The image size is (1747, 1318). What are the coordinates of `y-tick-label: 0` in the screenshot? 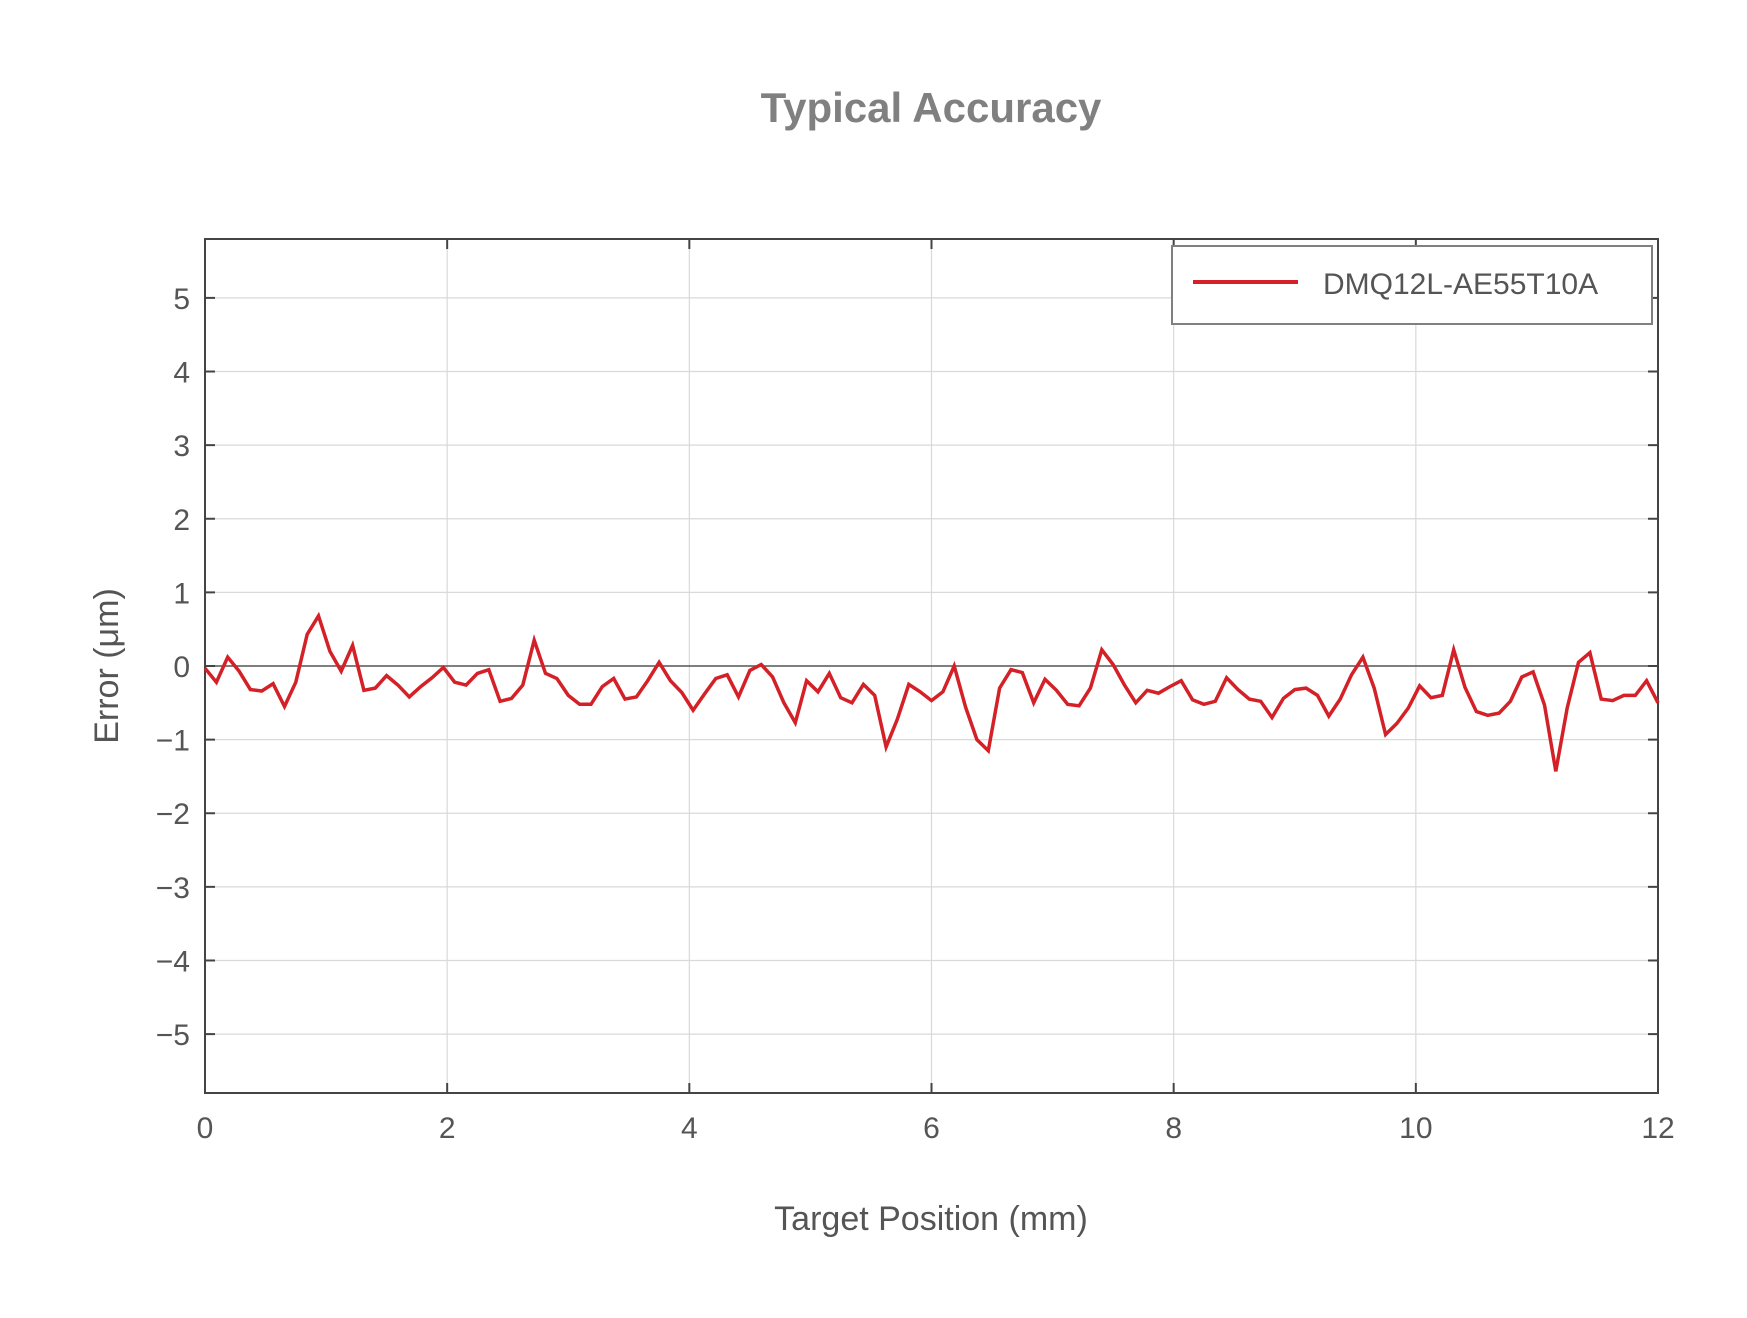 It's located at (181, 667).